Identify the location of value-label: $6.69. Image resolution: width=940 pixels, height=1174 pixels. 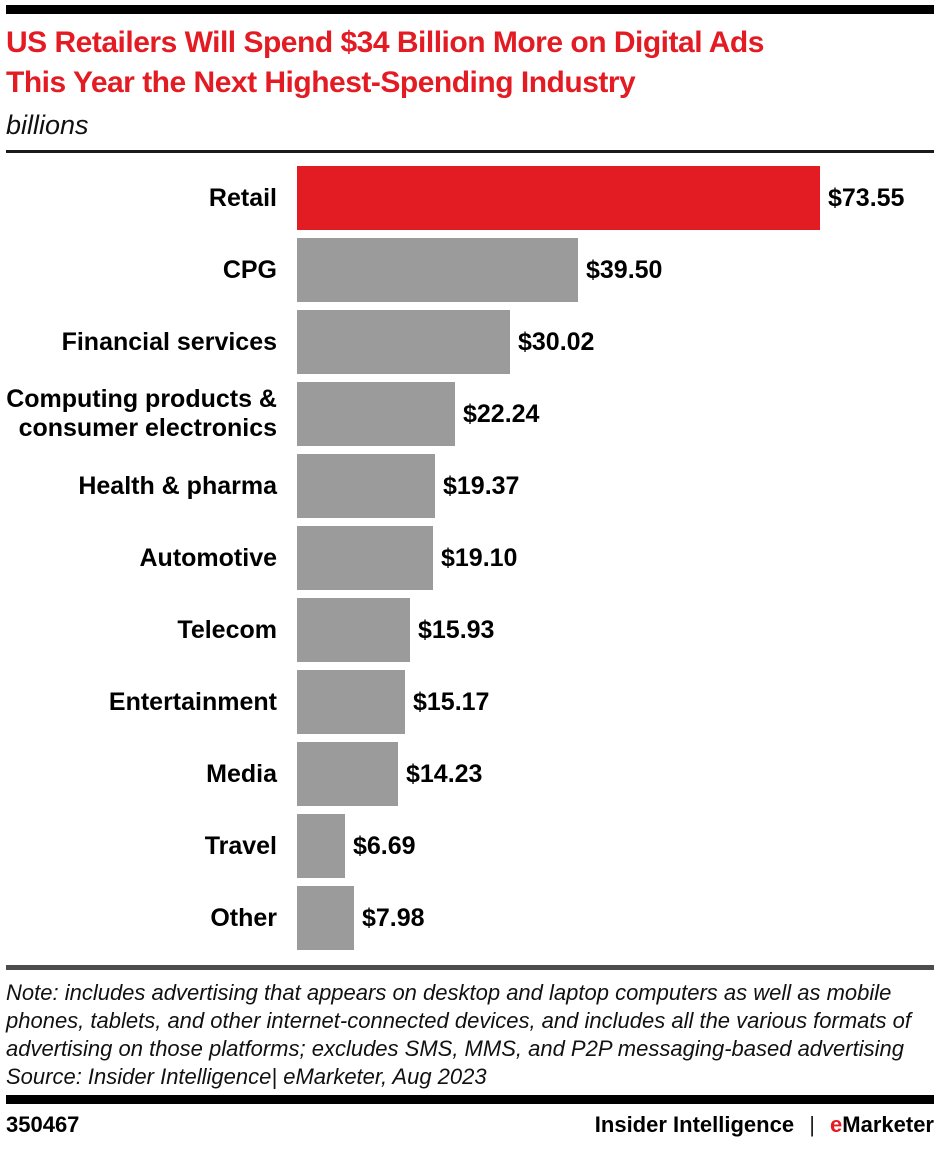
(384, 845).